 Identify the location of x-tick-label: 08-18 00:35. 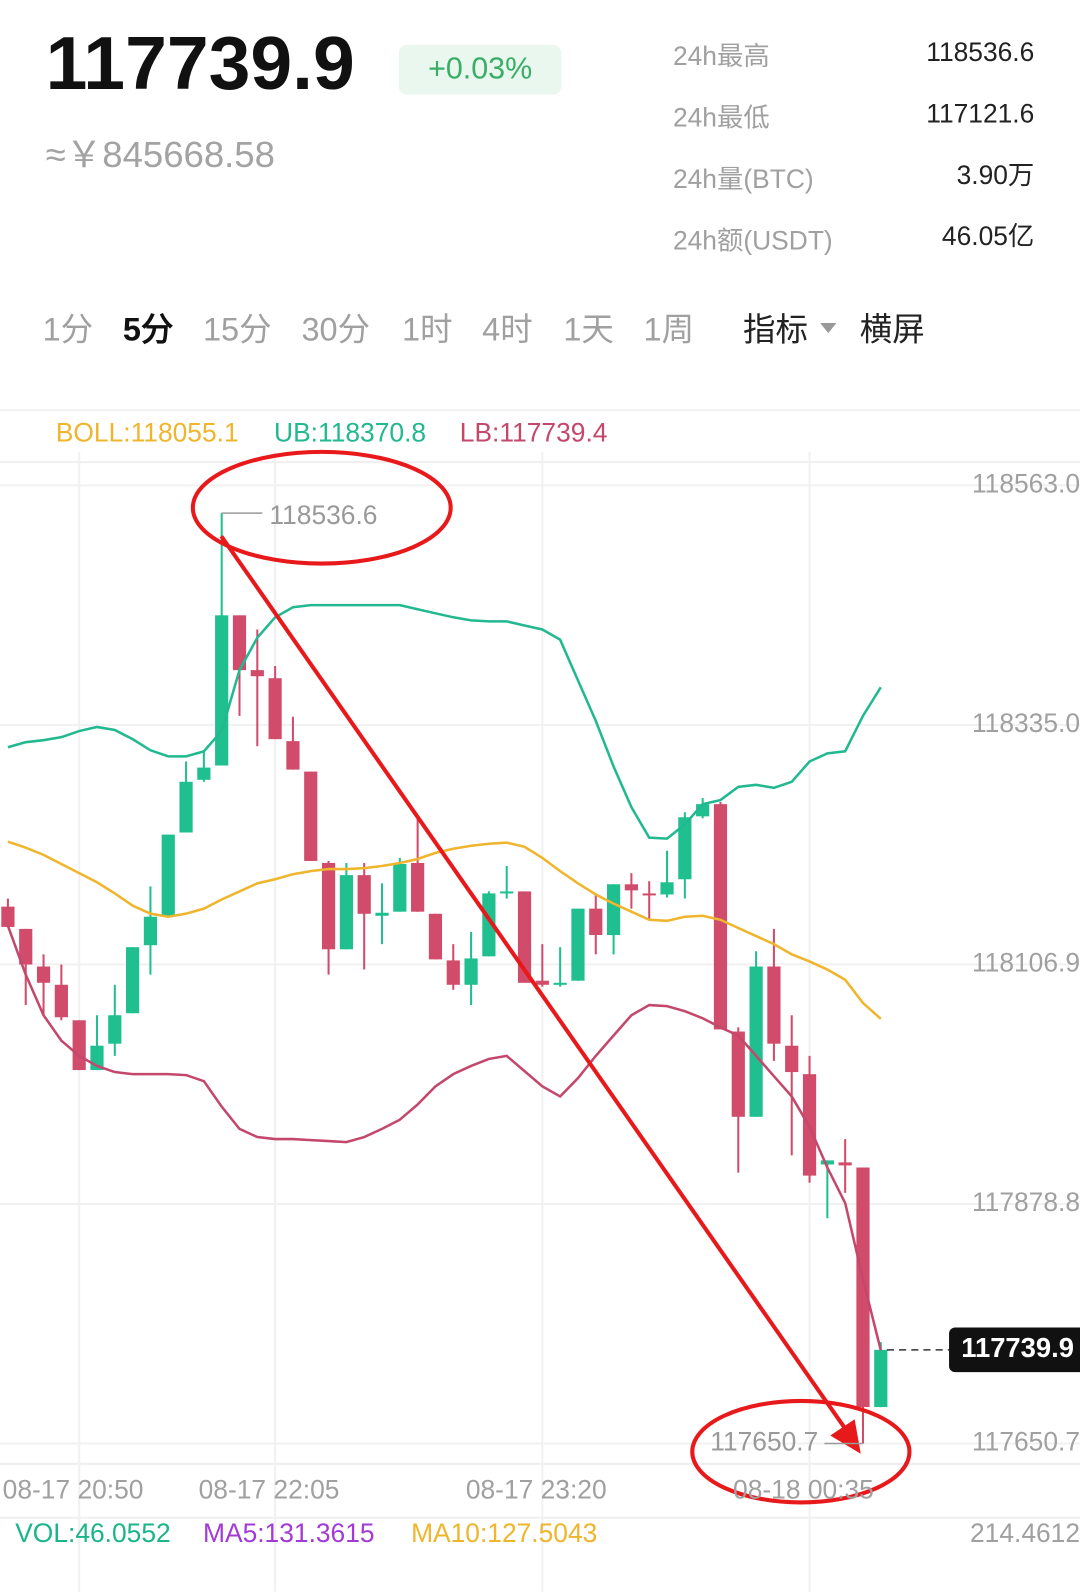
(803, 1489).